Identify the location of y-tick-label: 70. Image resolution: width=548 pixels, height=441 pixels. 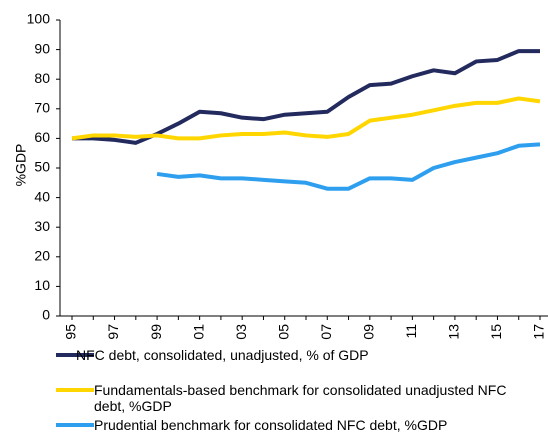
(42, 108).